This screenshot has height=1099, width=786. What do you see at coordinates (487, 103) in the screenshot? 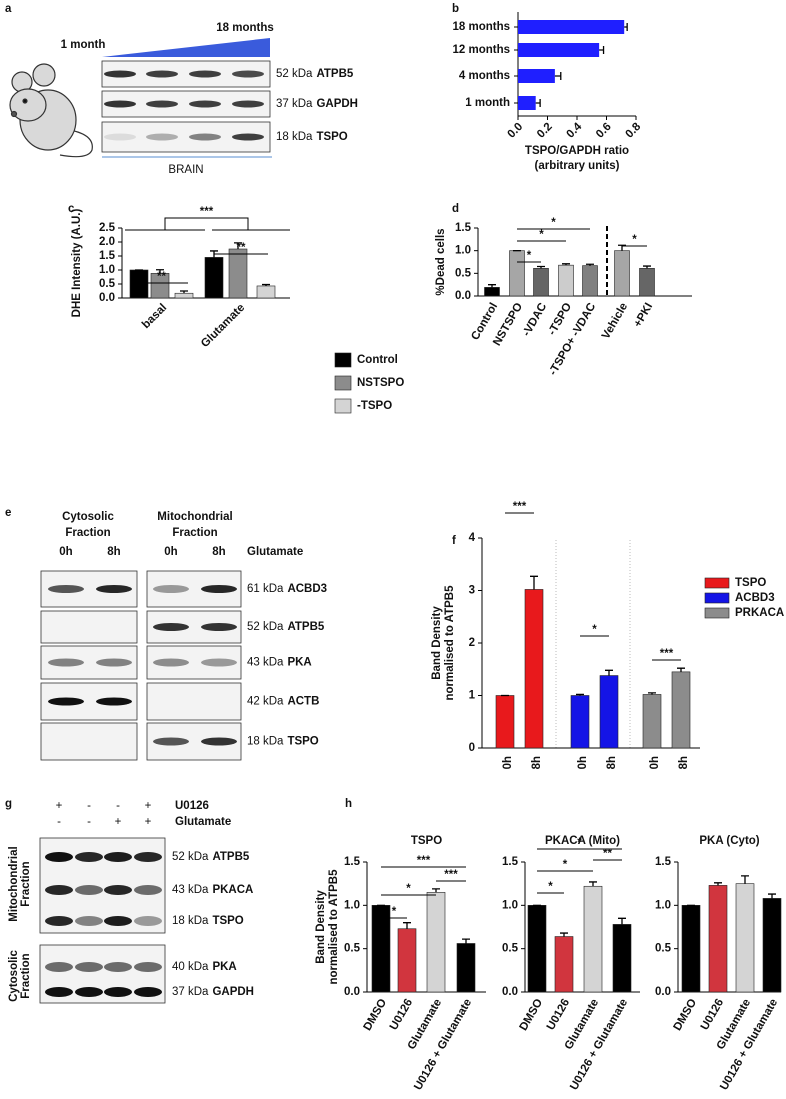
I see `category-label: 1 month` at bounding box center [487, 103].